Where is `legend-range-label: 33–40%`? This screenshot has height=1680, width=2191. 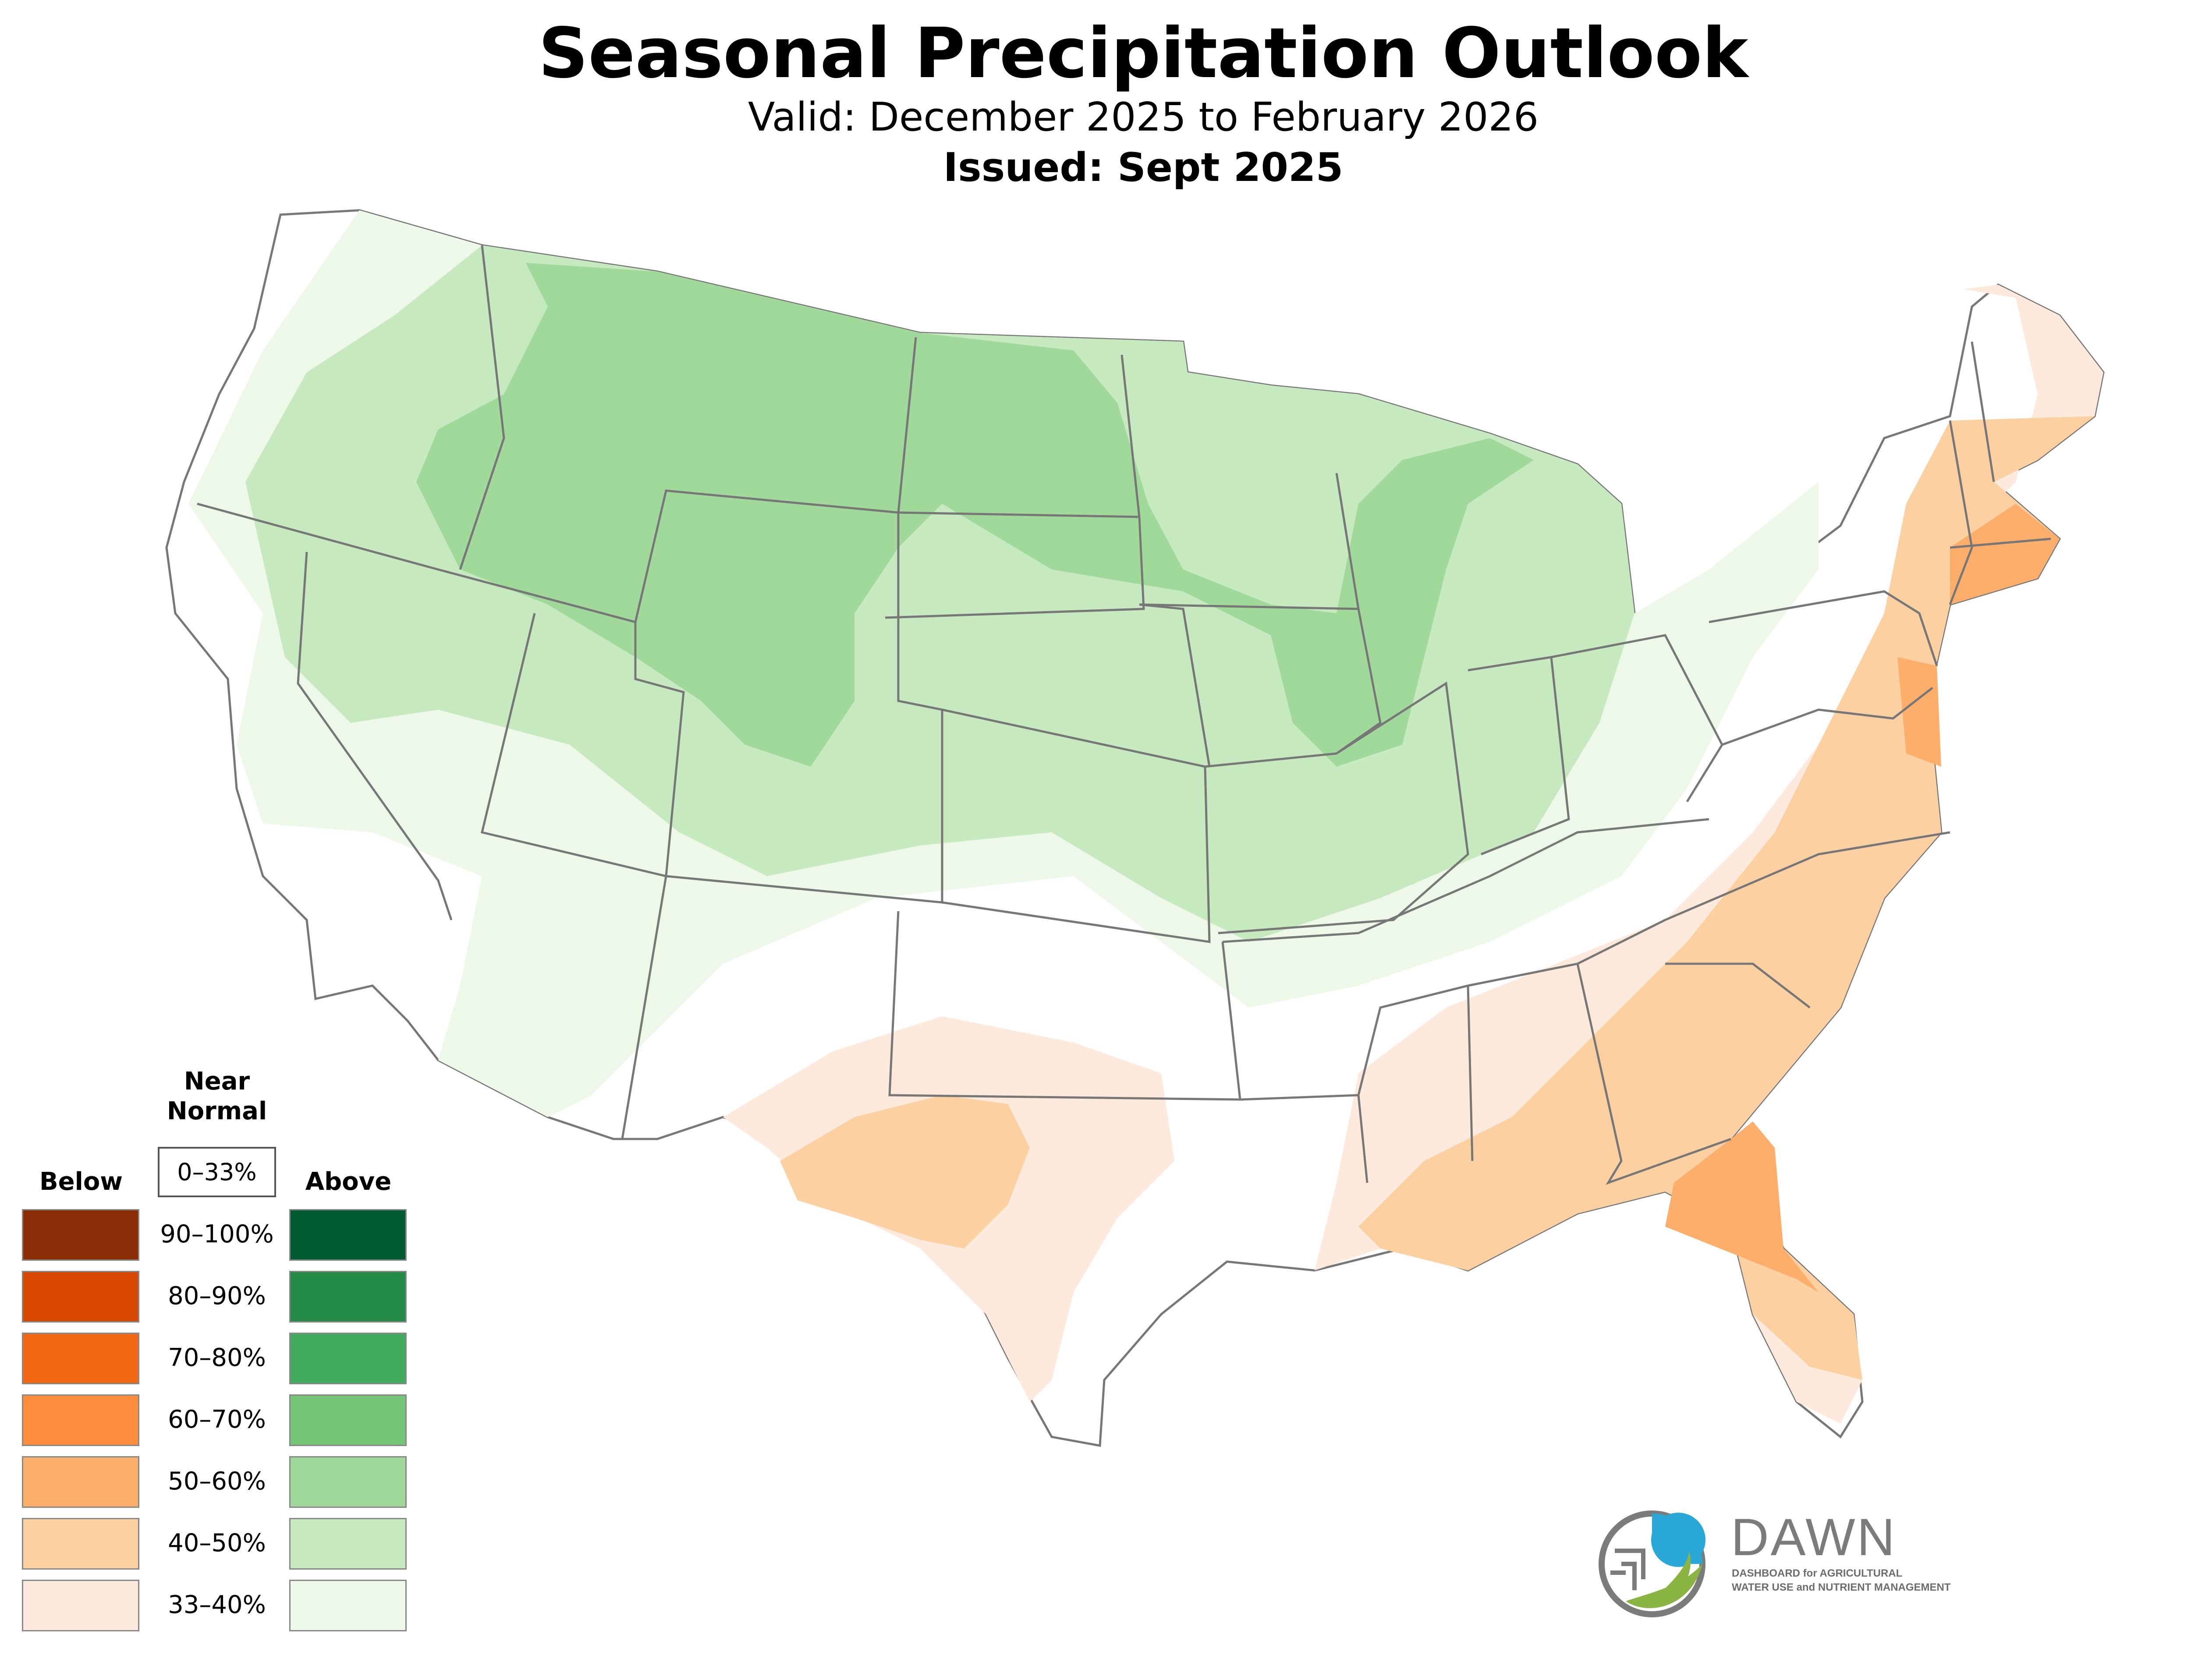
legend-range-label: 33–40% is located at coordinates (217, 1605).